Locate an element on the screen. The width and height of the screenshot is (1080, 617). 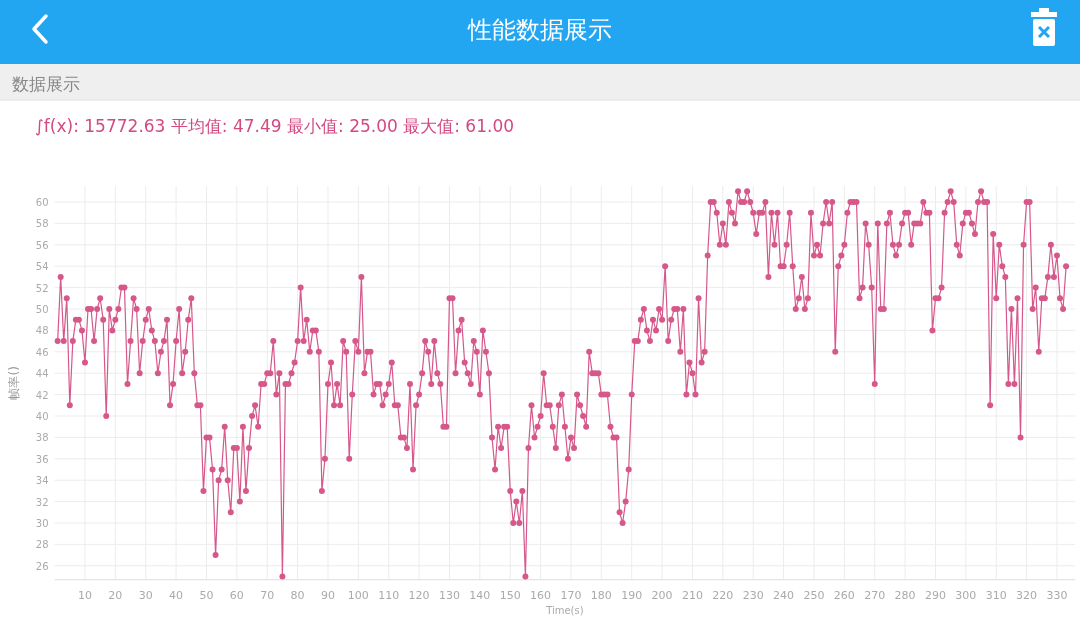
x-tick-label: 280 is located at coordinates (905, 595).